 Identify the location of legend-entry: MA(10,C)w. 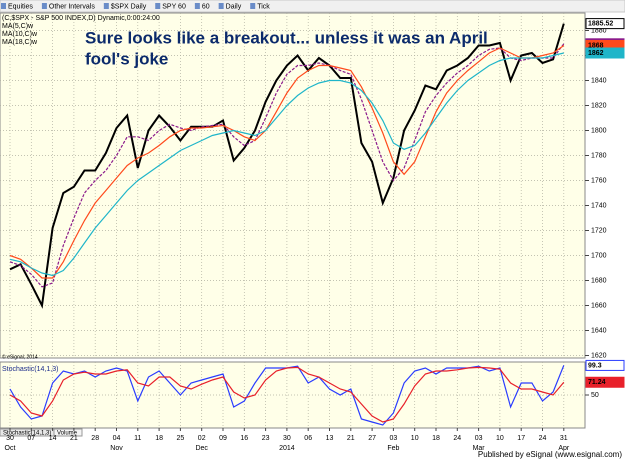
(20, 34).